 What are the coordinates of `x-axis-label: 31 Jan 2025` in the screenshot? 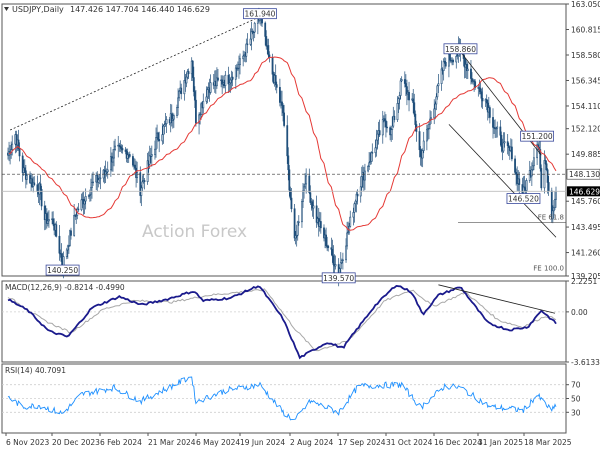 It's located at (500, 442).